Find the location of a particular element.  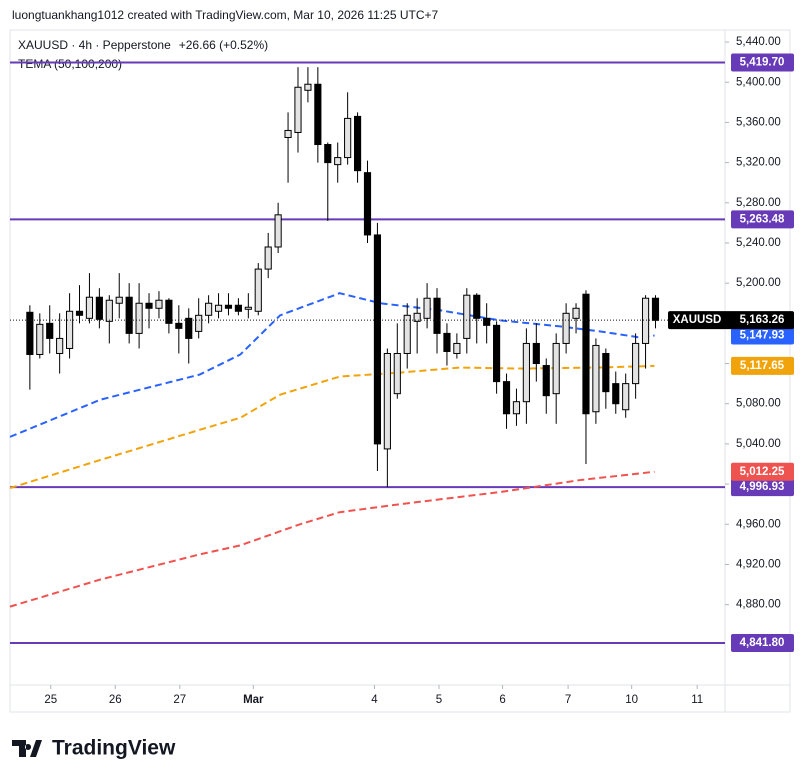

x-tick-label: 27 is located at coordinates (179, 700).